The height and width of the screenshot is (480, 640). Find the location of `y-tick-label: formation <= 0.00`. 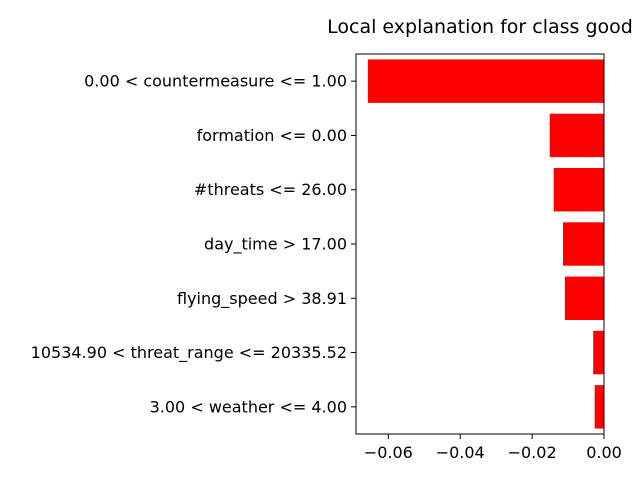

y-tick-label: formation <= 0.00 is located at coordinates (272, 135).